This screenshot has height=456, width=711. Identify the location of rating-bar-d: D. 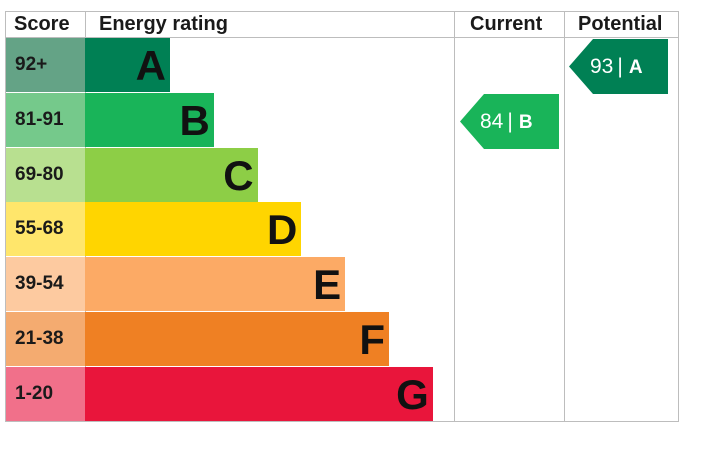
(193, 229).